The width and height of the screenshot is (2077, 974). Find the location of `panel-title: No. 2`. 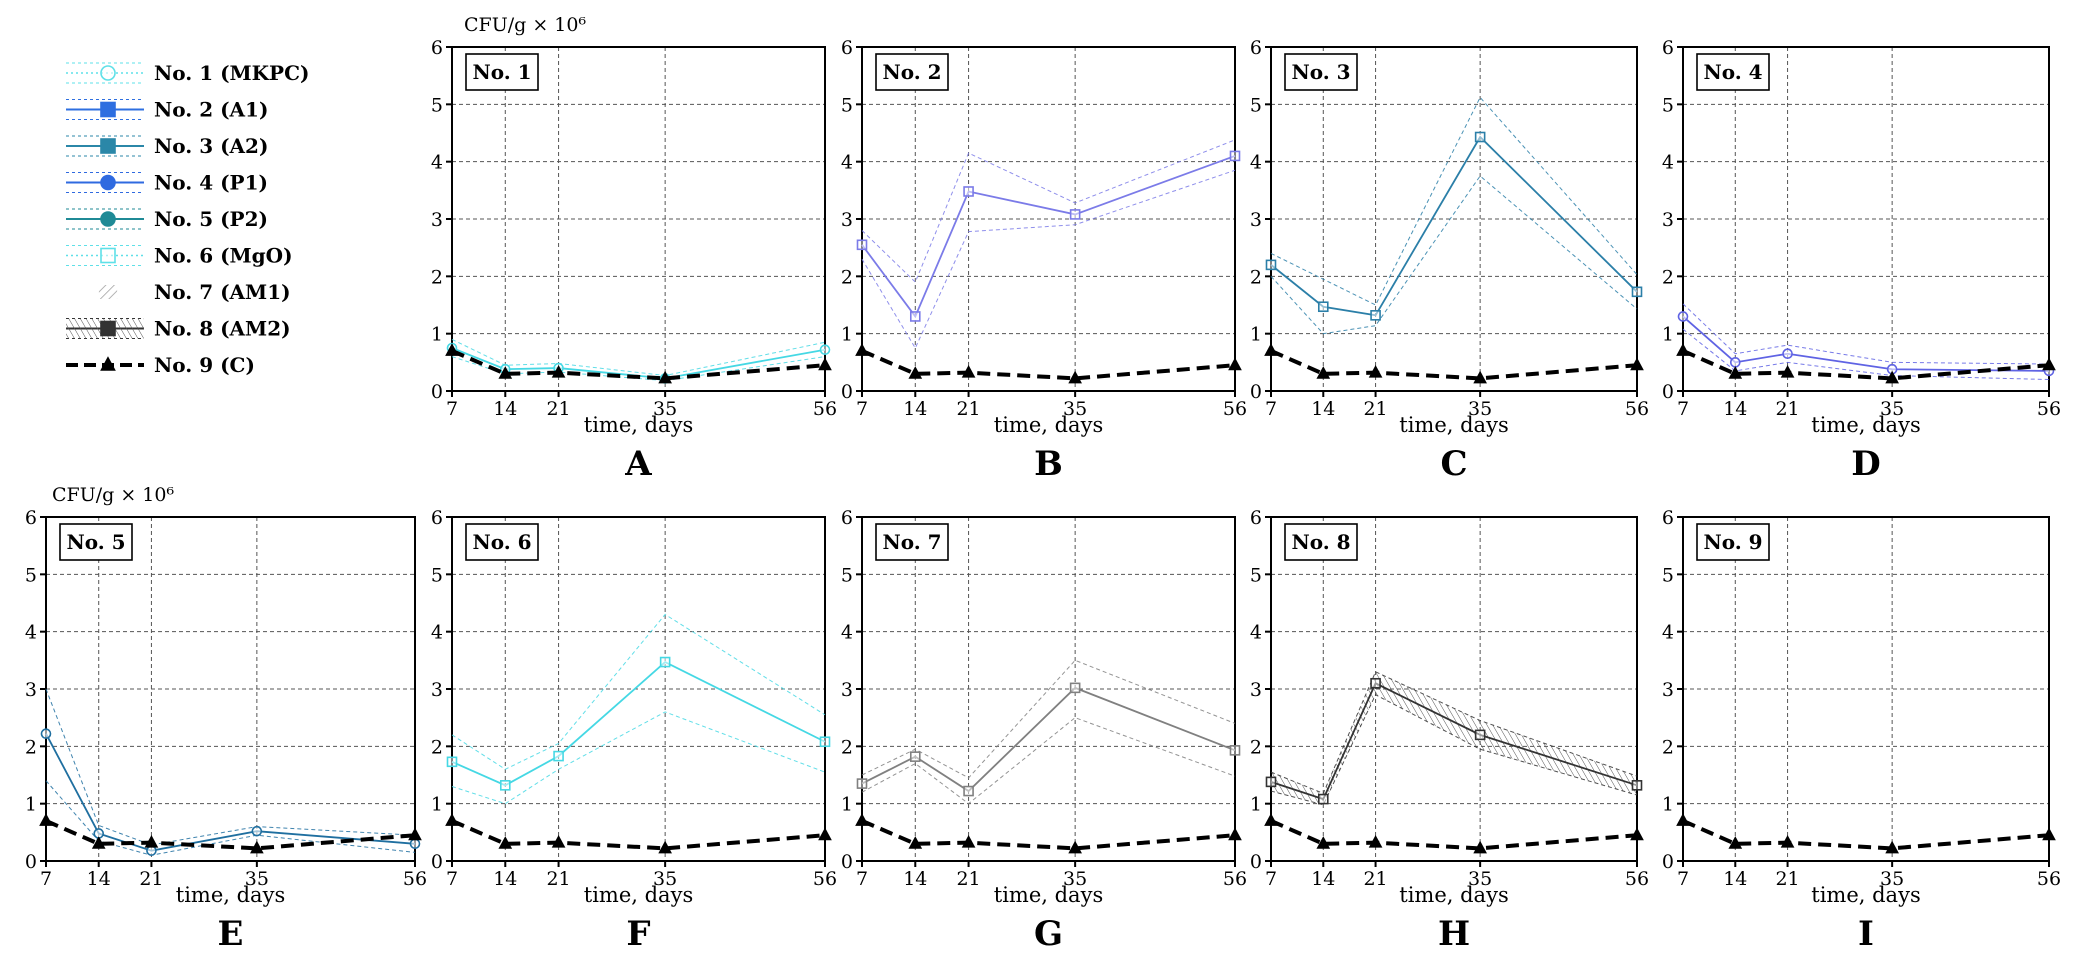

panel-title: No. 2 is located at coordinates (911, 72).